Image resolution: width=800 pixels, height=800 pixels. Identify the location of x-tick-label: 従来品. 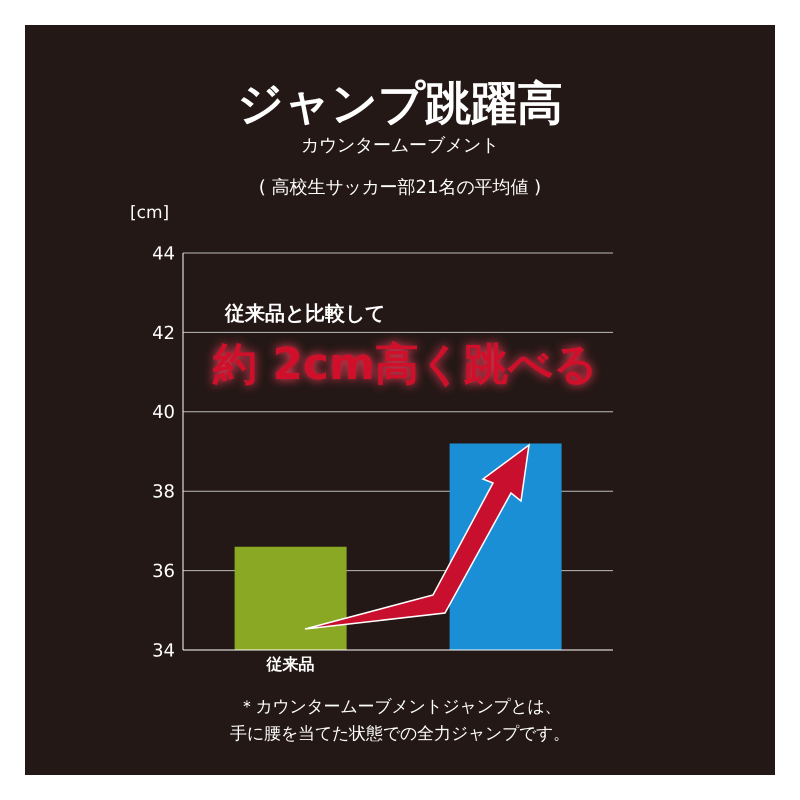
(290, 664).